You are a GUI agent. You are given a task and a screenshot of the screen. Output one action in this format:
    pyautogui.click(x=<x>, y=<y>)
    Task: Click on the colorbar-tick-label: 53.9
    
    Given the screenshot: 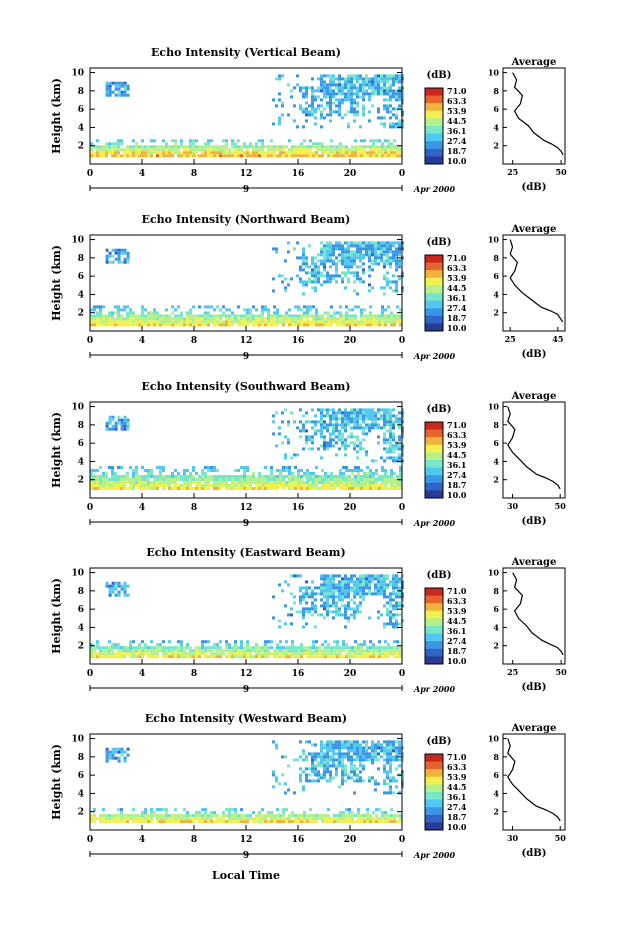 What is the action you would take?
    pyautogui.click(x=457, y=777)
    